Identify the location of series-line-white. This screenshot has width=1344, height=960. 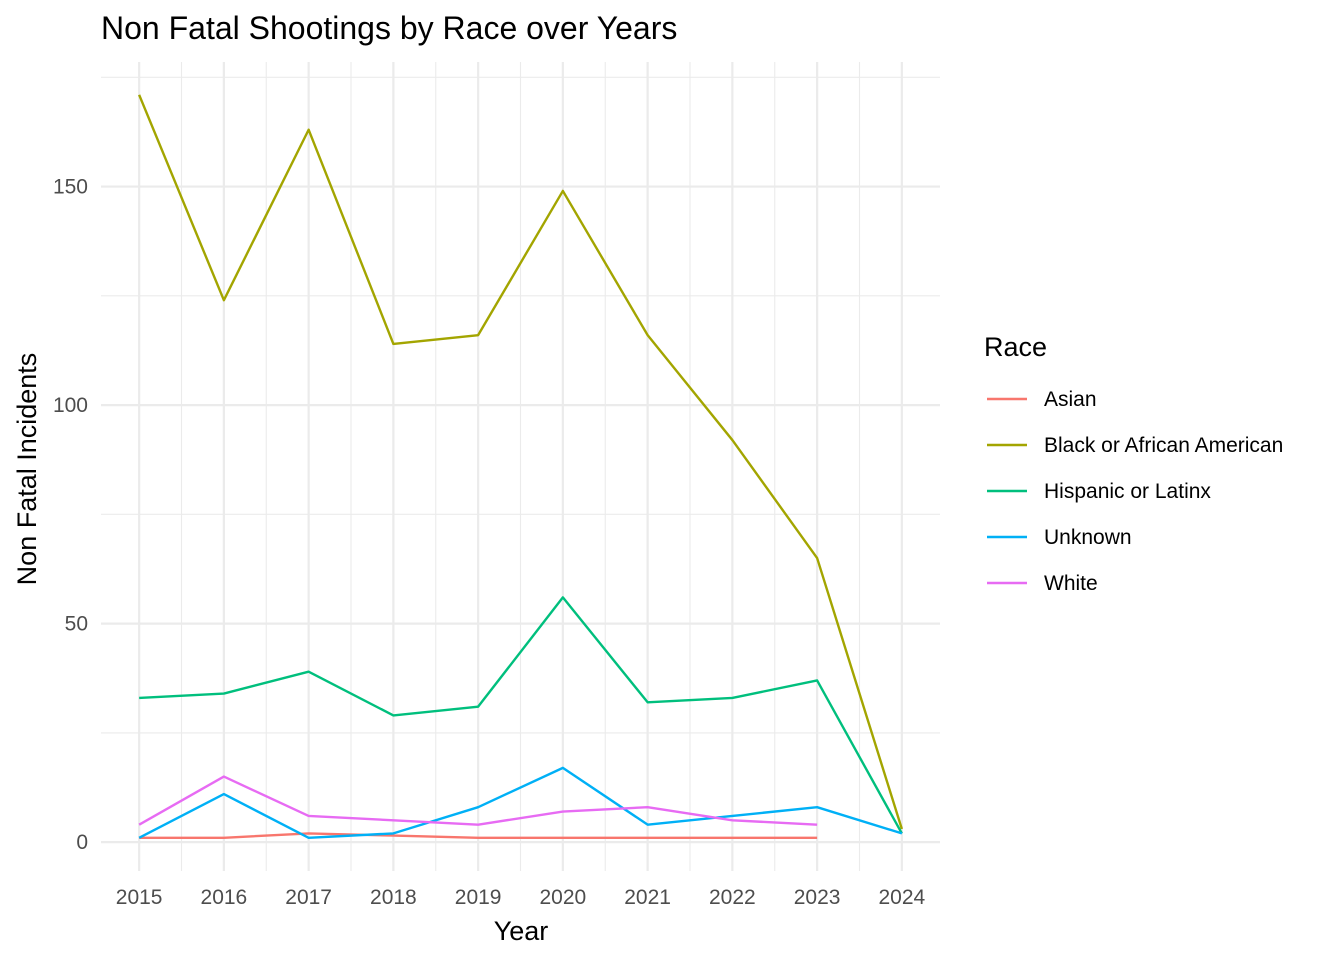
(478, 800).